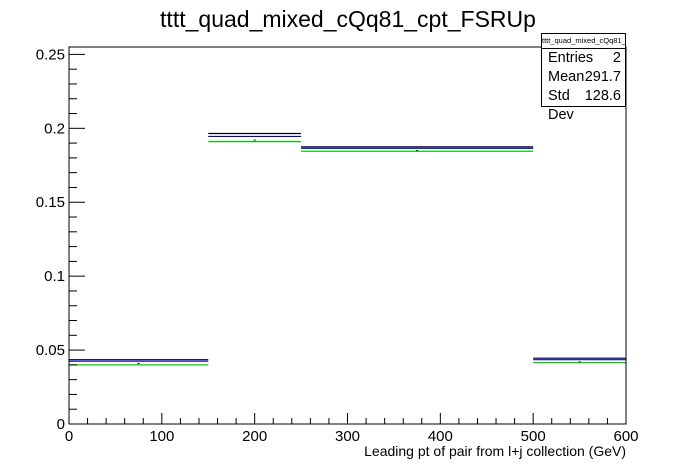 The image size is (696, 472). I want to click on stats-label-entries: Entries, so click(571, 58).